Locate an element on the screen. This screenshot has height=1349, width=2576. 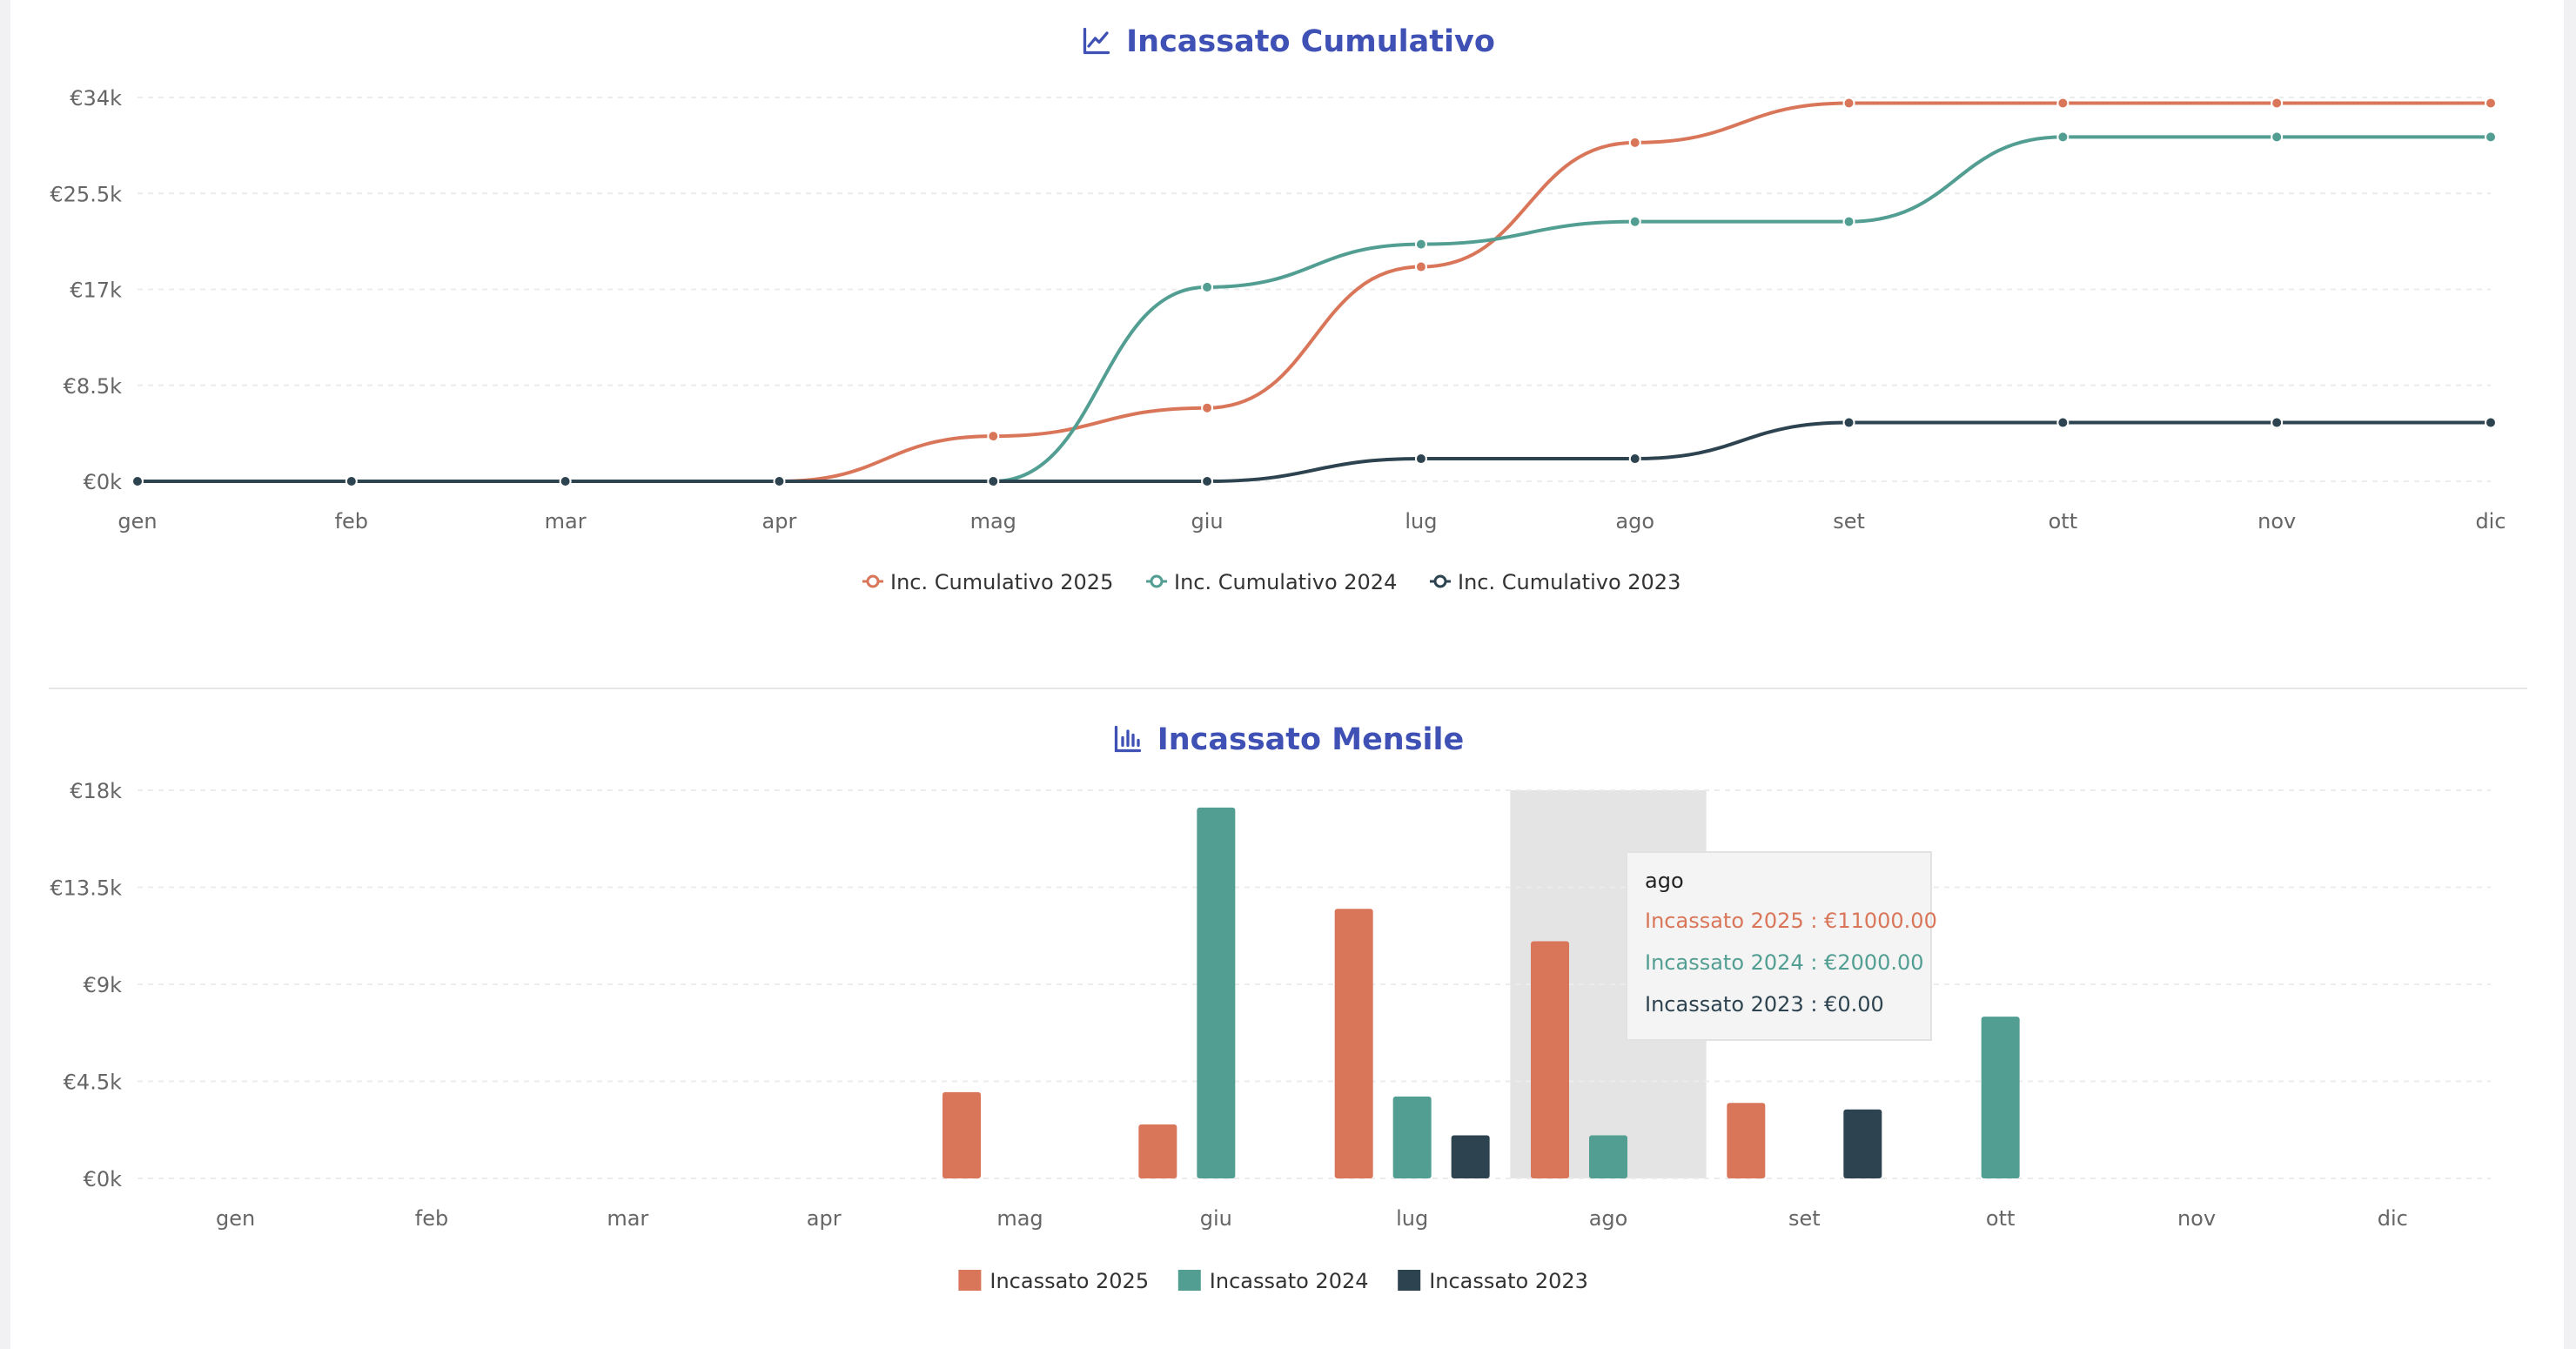
bar-incassato-2025-mag is located at coordinates (962, 1134).